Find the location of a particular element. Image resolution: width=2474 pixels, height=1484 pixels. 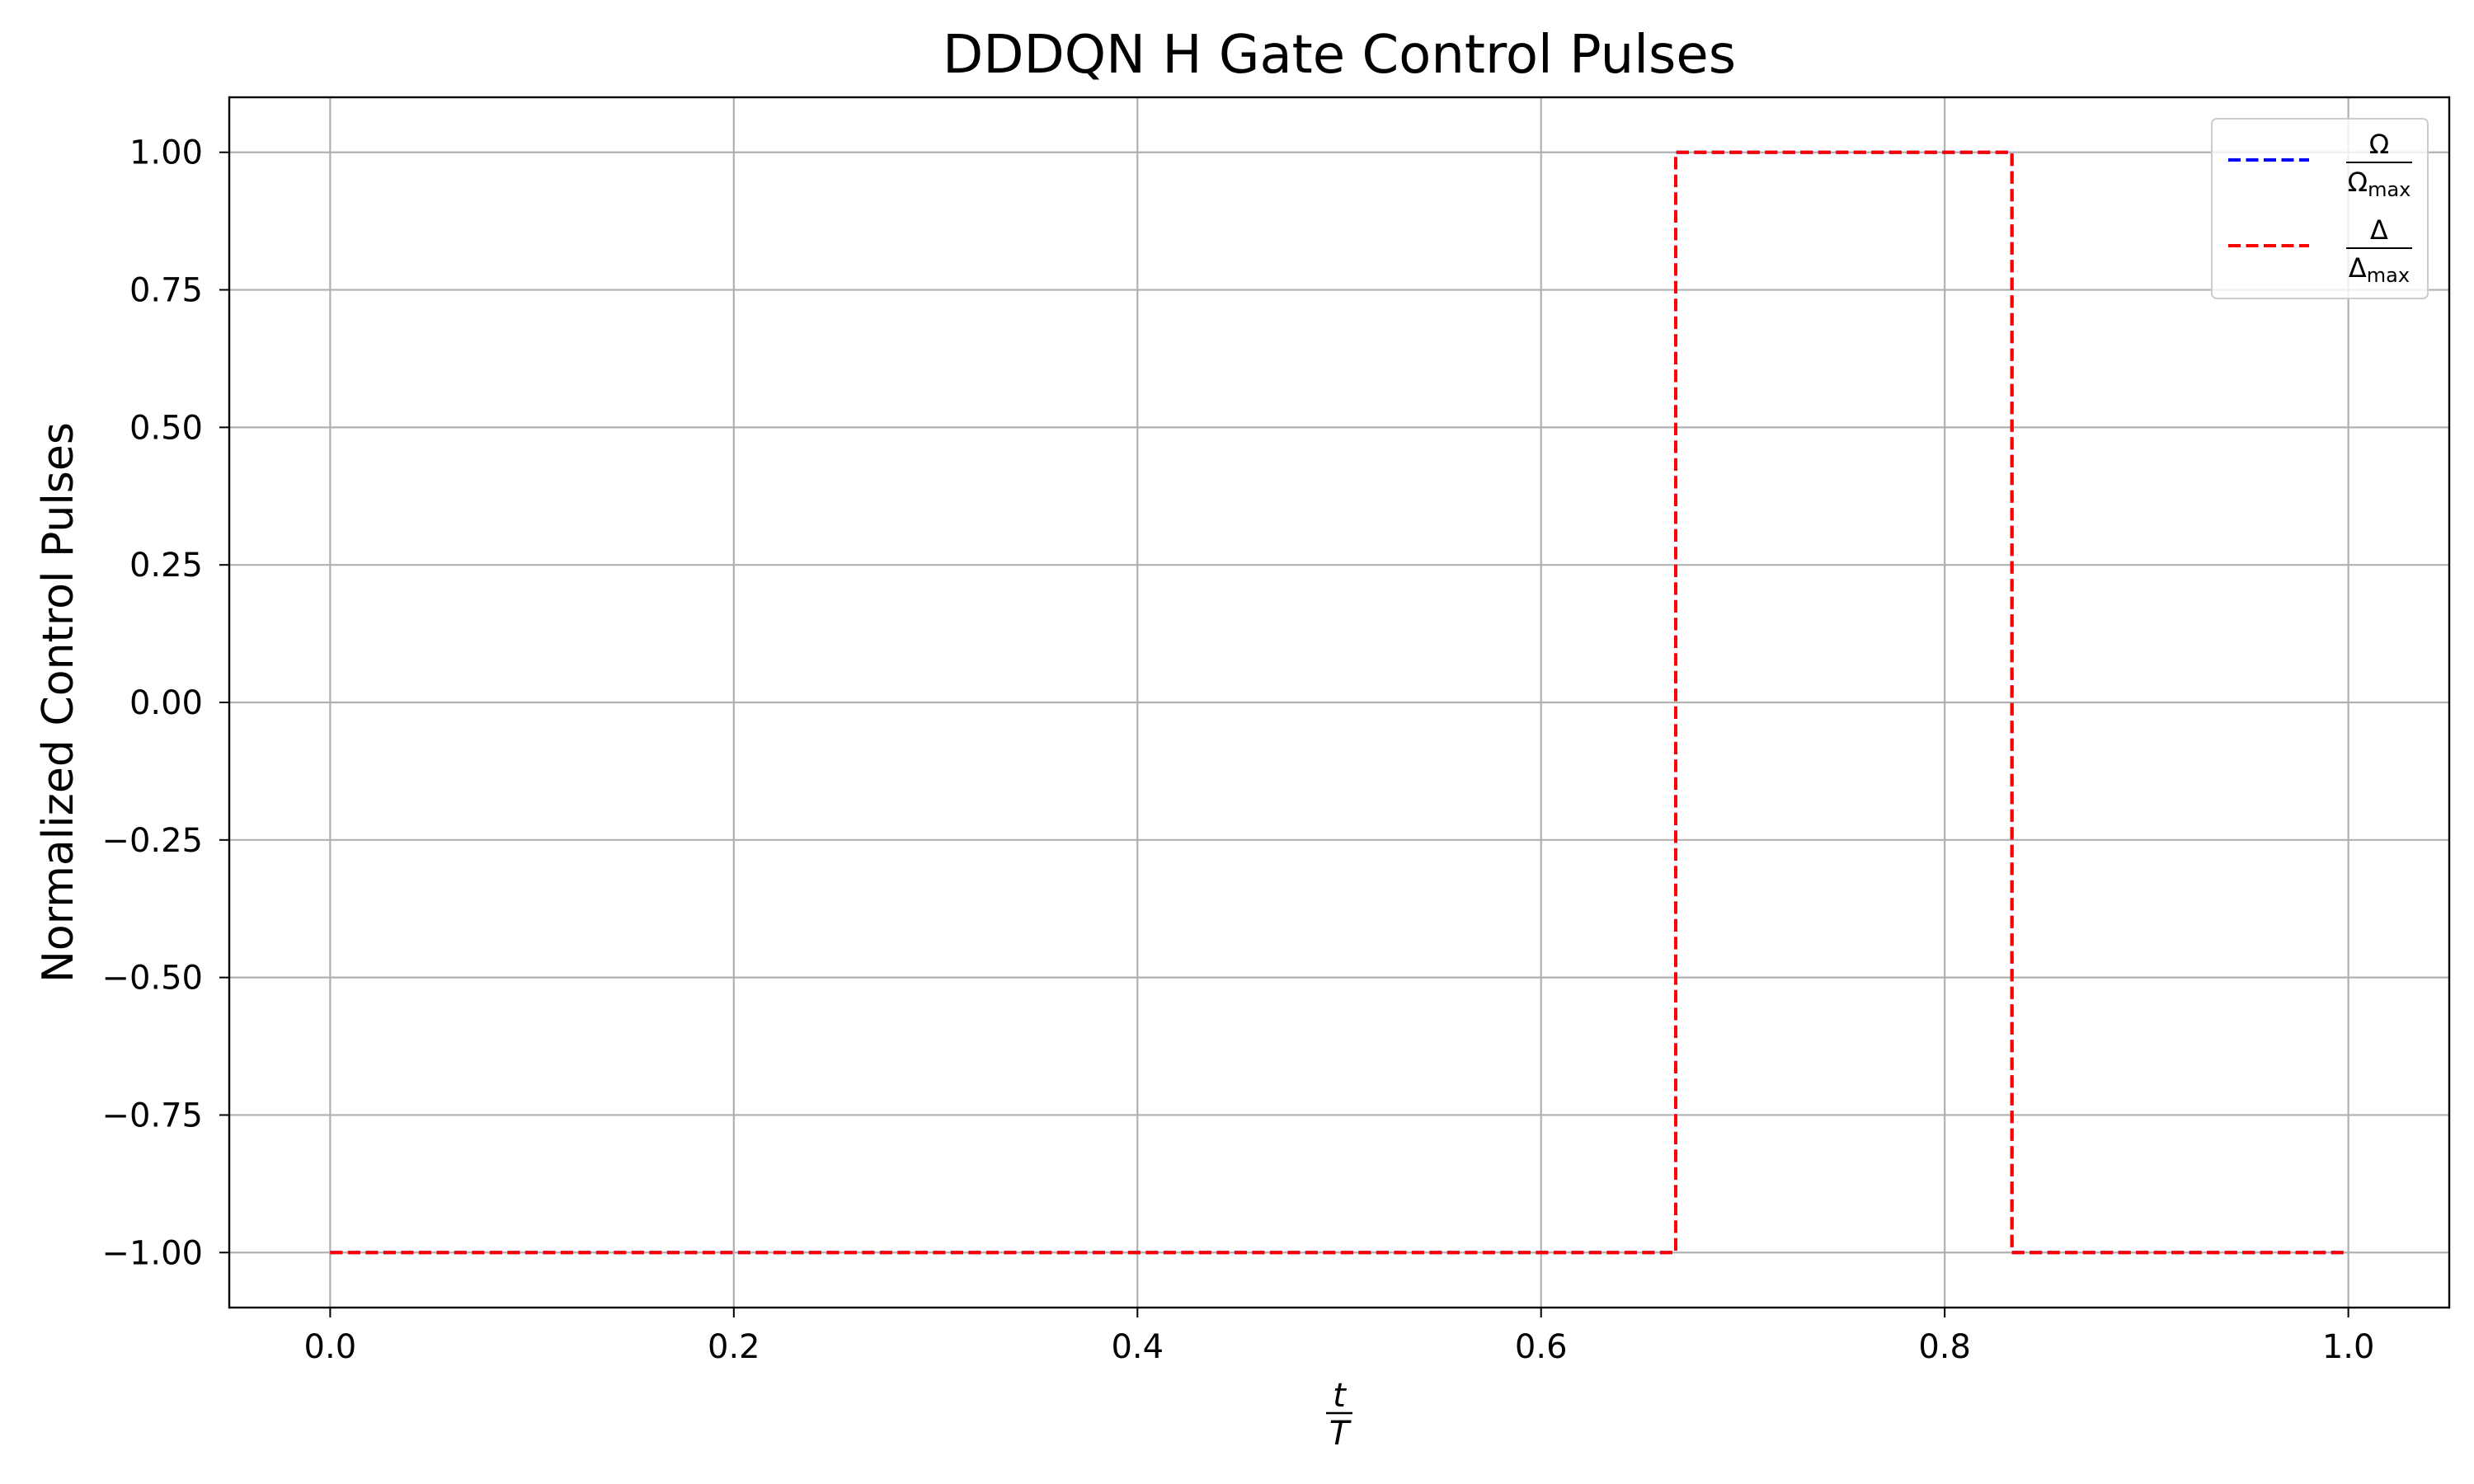

y-tick-label: 1.00 is located at coordinates (166, 153).